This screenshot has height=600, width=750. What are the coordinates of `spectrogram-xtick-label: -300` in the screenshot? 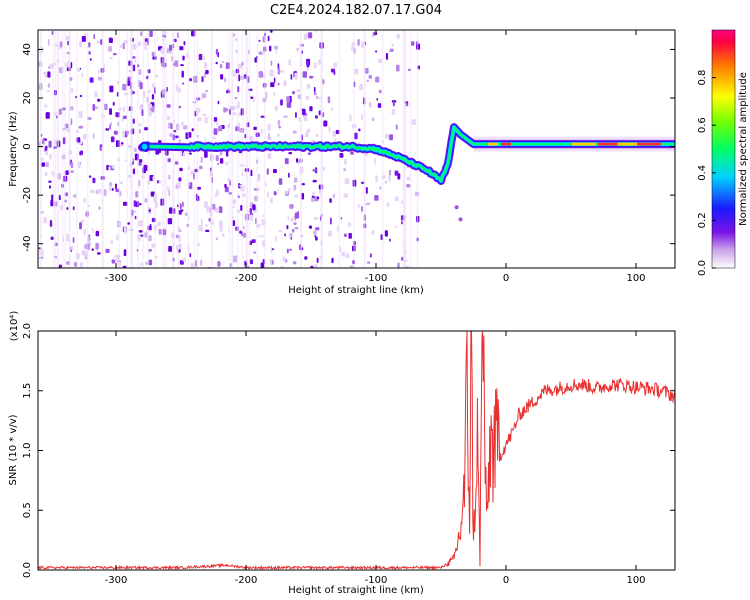 It's located at (116, 278).